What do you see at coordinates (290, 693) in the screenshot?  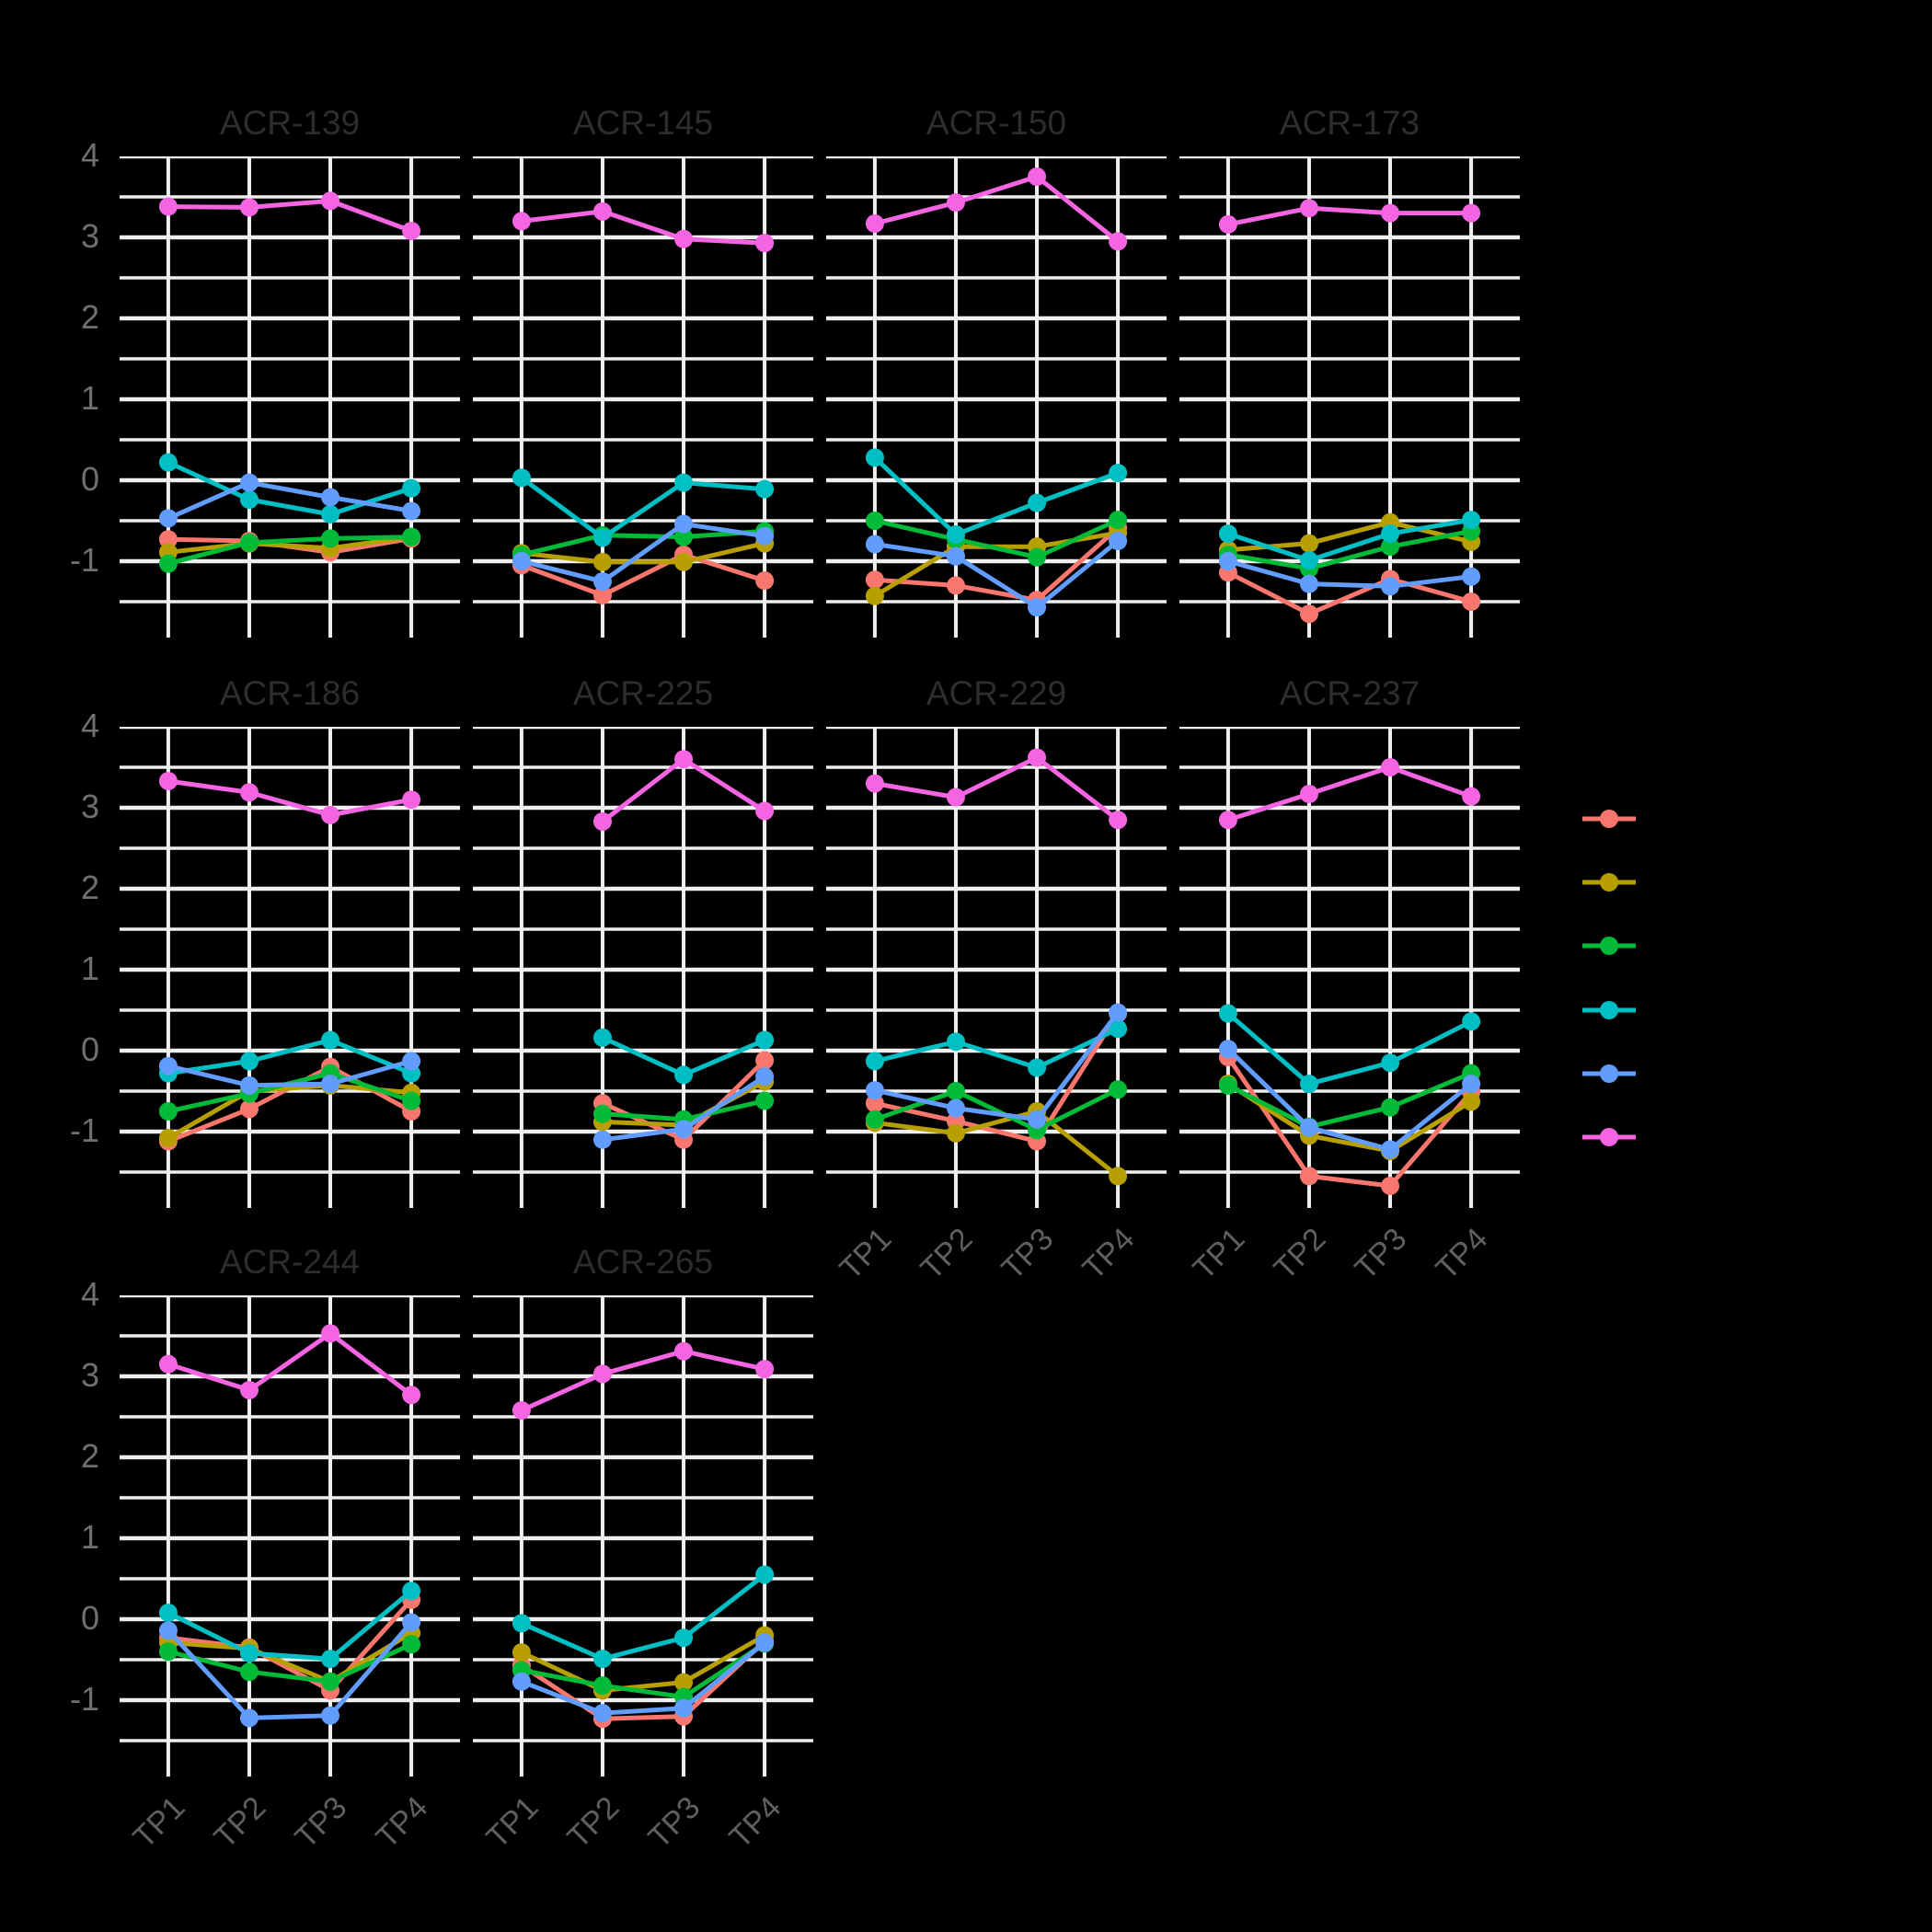 I see `facet-title: ACR-186` at bounding box center [290, 693].